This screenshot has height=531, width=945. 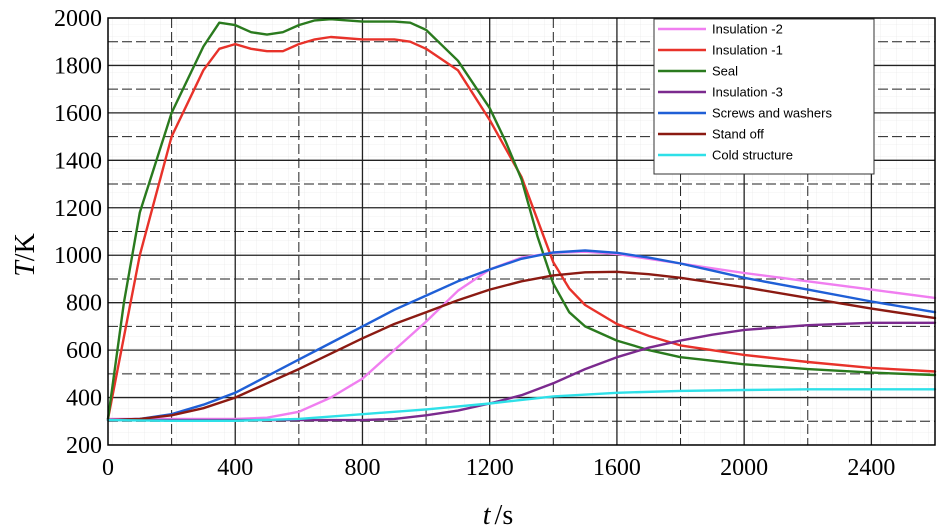 I want to click on y-axis-label: T/K, so click(x=25, y=255).